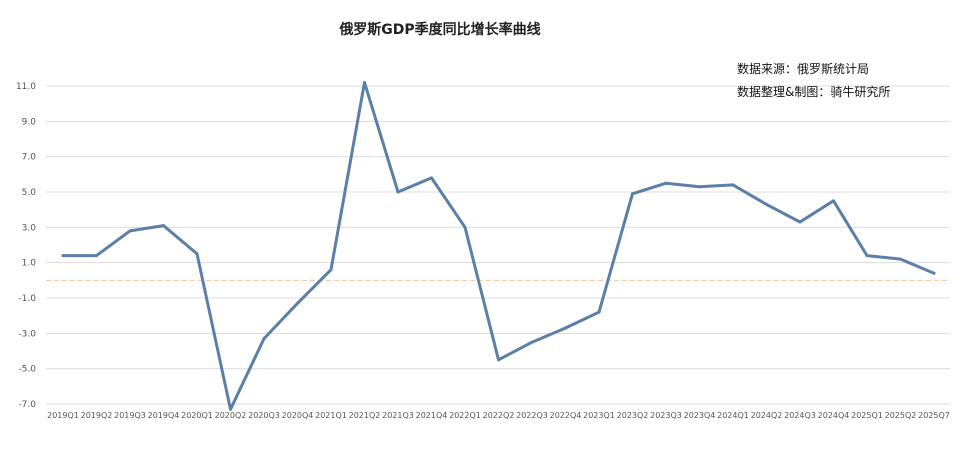  I want to click on y-tick-label: 7.0, so click(29, 158).